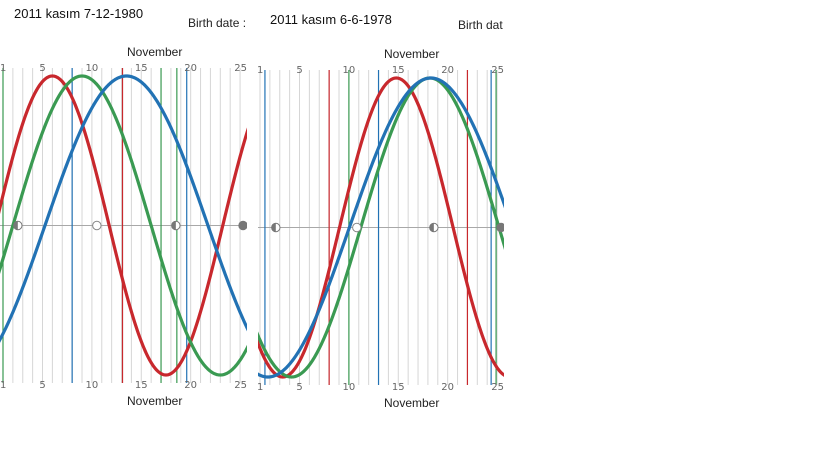  I want to click on birth-date-label: Birth date :, so click(217, 23).